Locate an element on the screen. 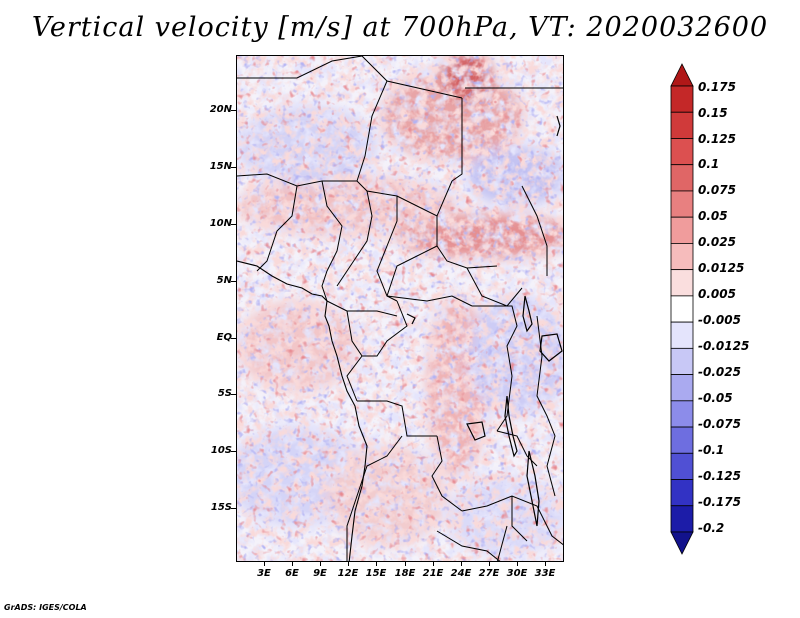 The image size is (800, 618). colorbar-segments is located at coordinates (682, 309).